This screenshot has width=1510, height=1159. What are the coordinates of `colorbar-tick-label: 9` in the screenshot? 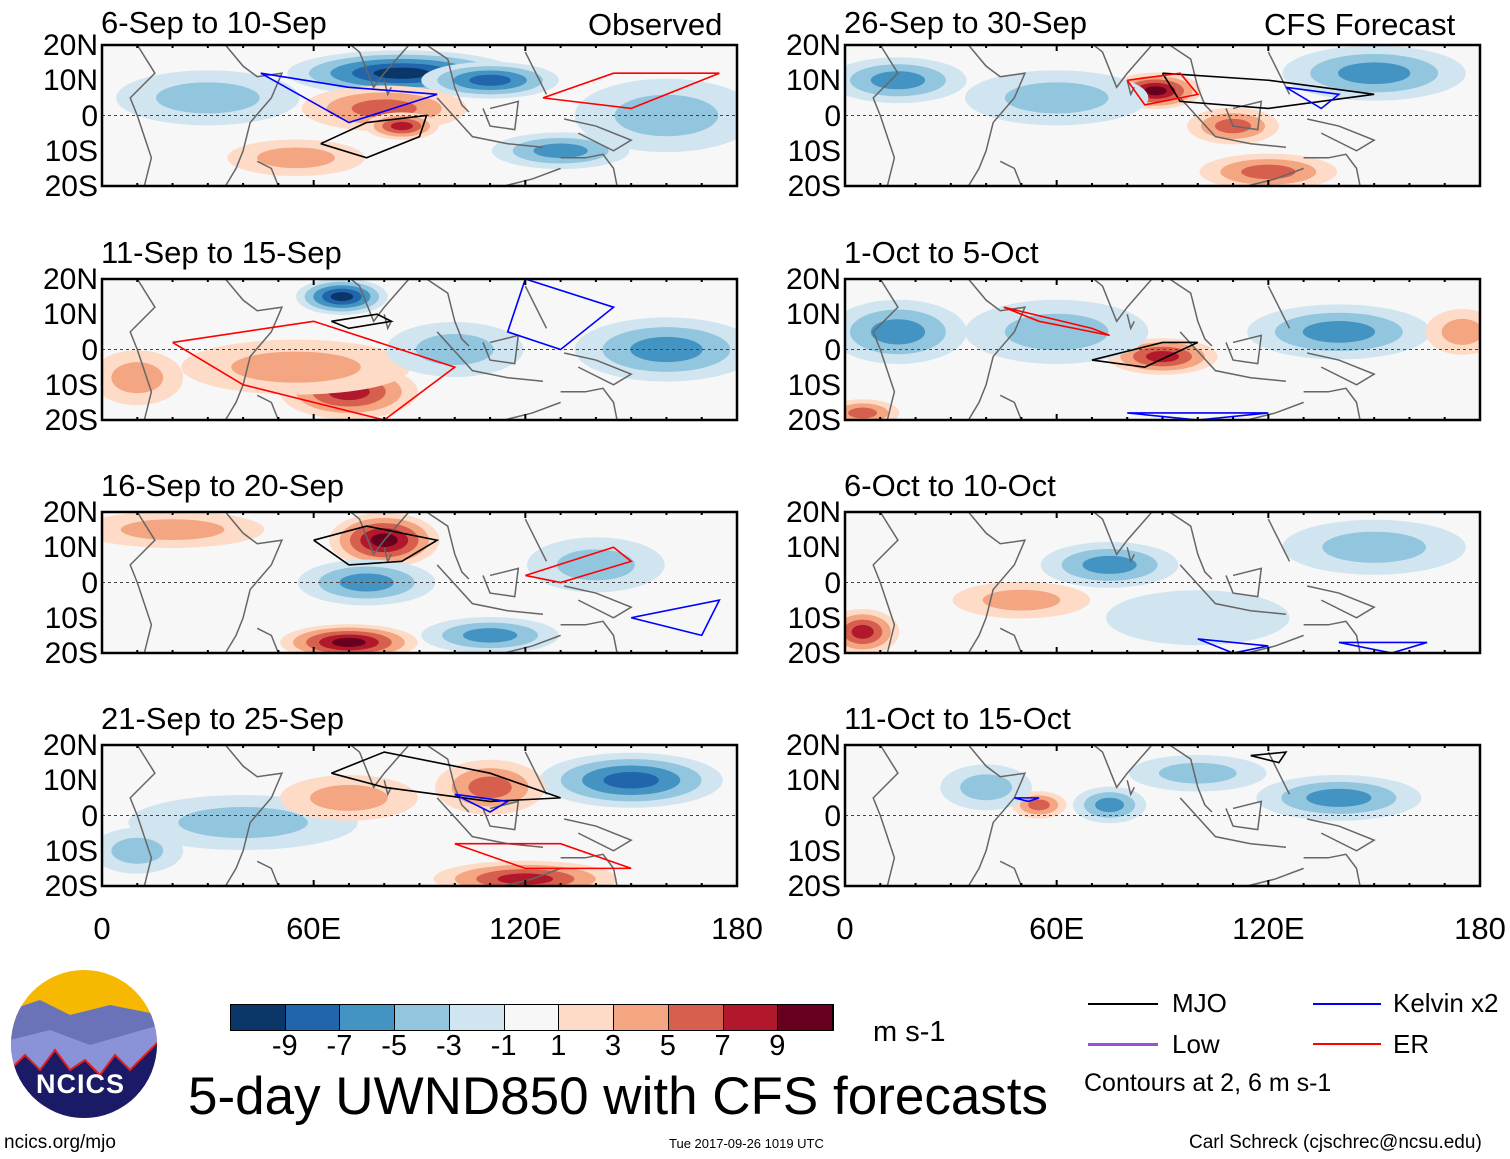 It's located at (777, 1046).